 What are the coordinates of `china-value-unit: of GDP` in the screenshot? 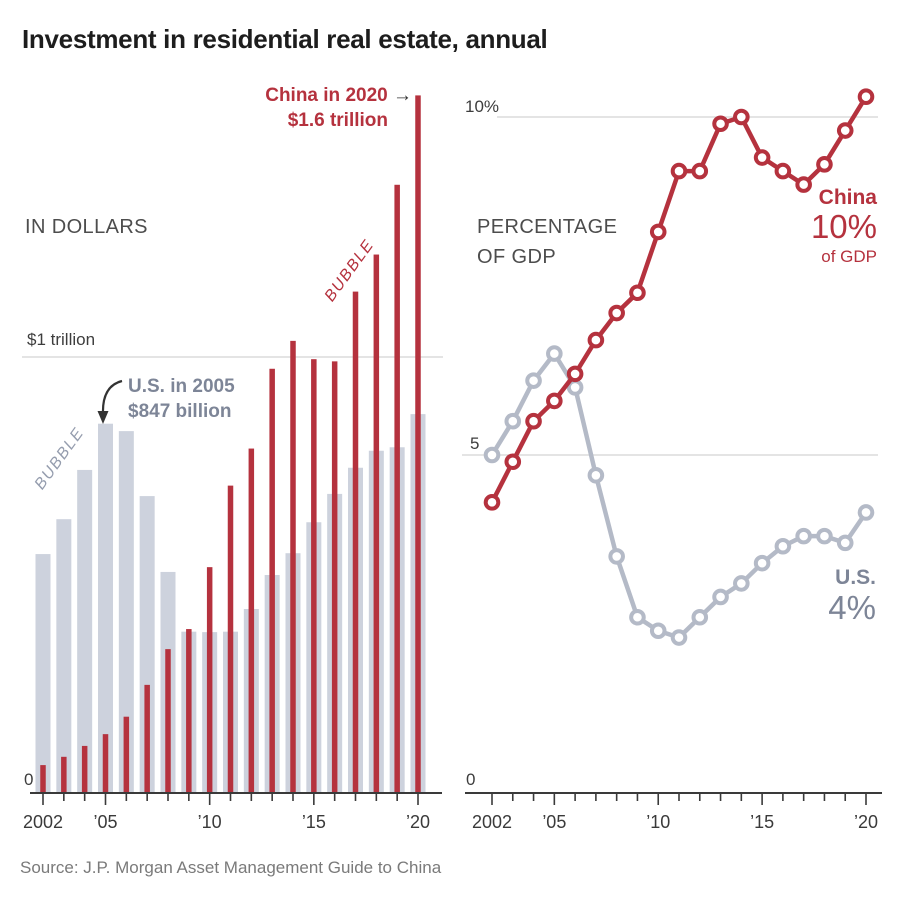 It's located at (849, 256).